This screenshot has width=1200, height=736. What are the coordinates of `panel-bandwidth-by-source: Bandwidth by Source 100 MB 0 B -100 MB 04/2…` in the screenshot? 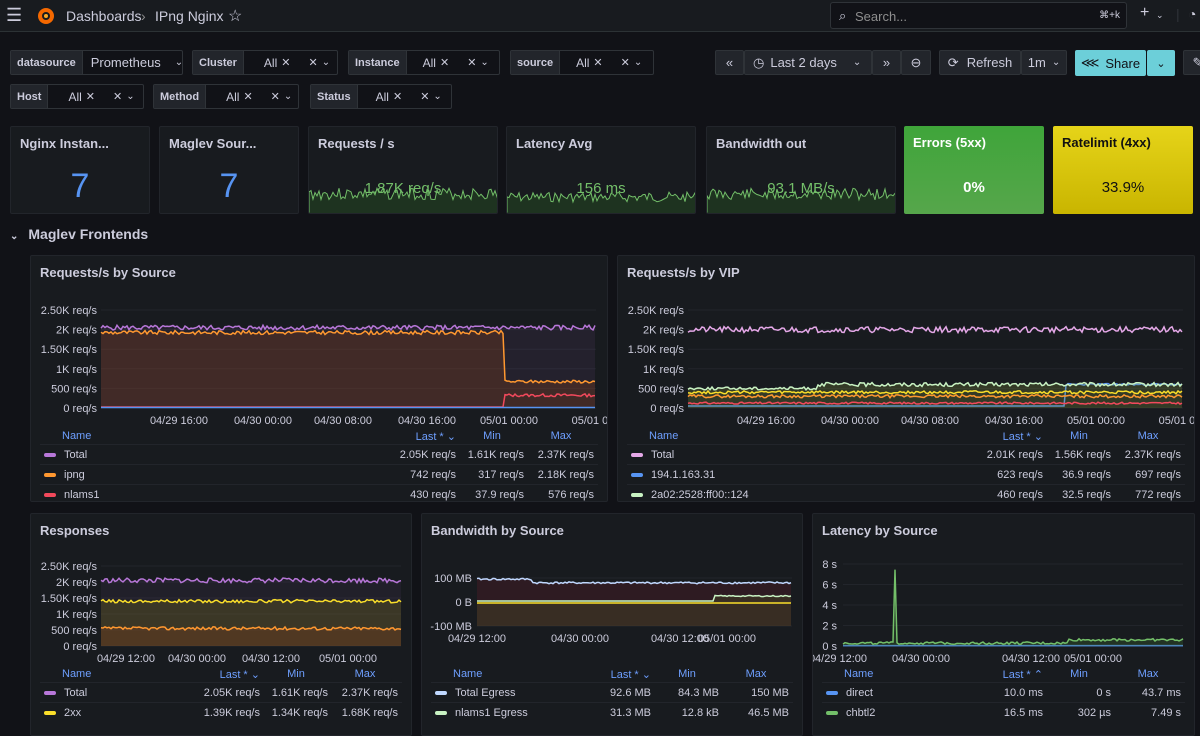 It's located at (612, 624).